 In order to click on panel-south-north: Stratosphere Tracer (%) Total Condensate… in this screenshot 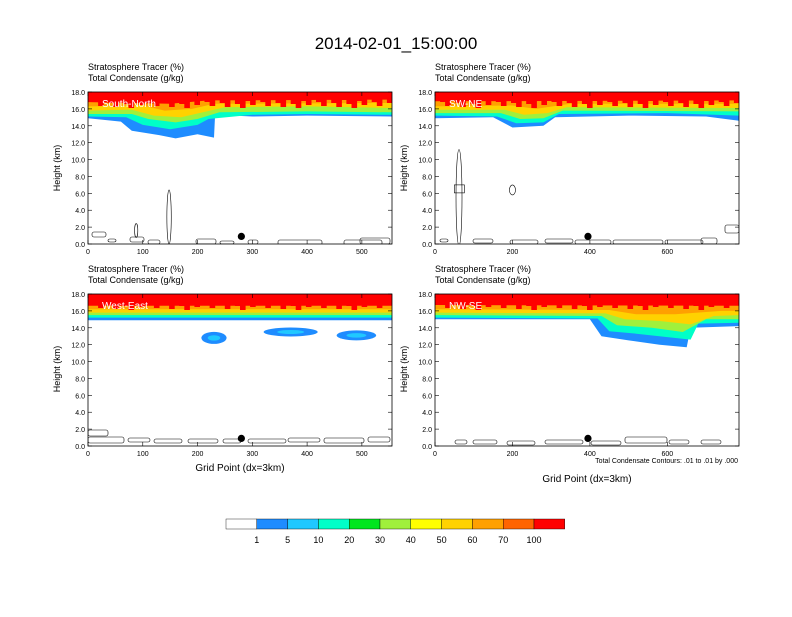, I will do `click(222, 159)`.